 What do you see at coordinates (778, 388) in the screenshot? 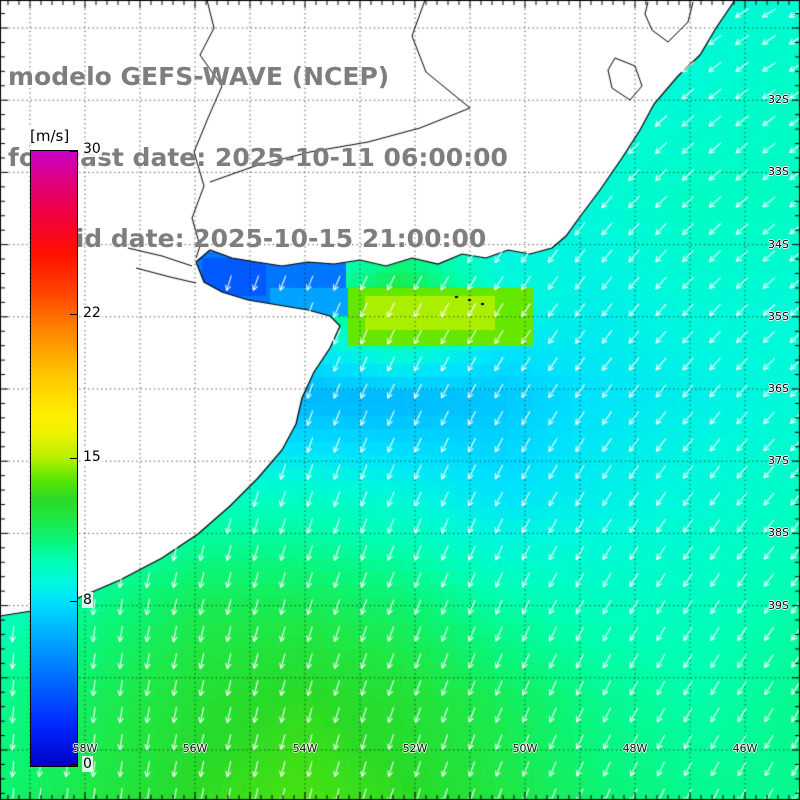
I see `lat-axis-label: 36S` at bounding box center [778, 388].